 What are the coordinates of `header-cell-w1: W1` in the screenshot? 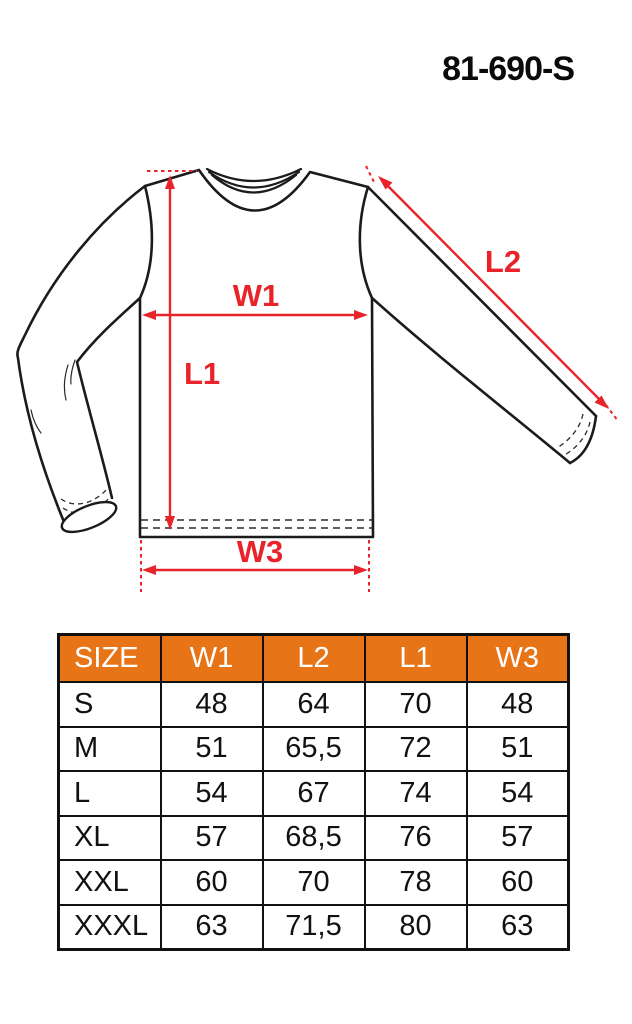 It's located at (211, 658).